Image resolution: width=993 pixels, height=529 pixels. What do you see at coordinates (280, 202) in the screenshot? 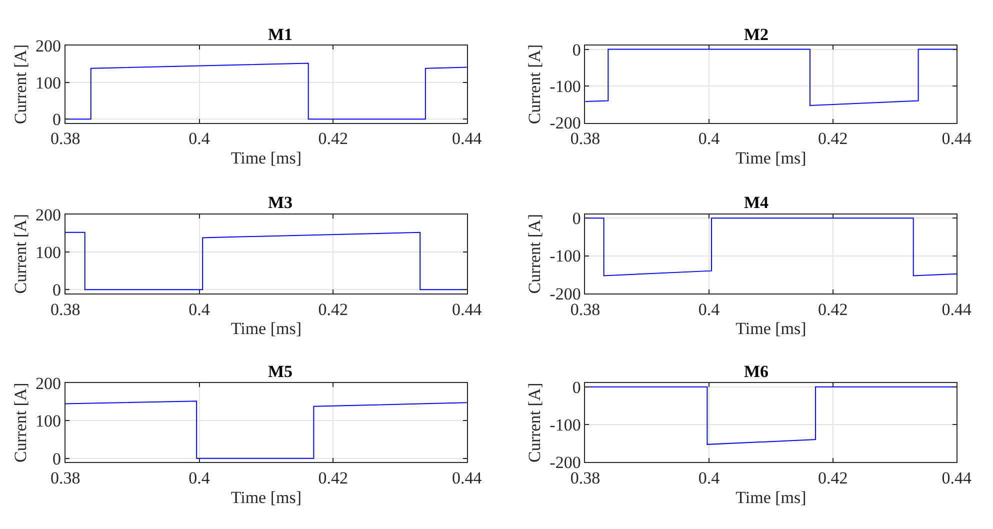
I see `chart-title: M3` at bounding box center [280, 202].